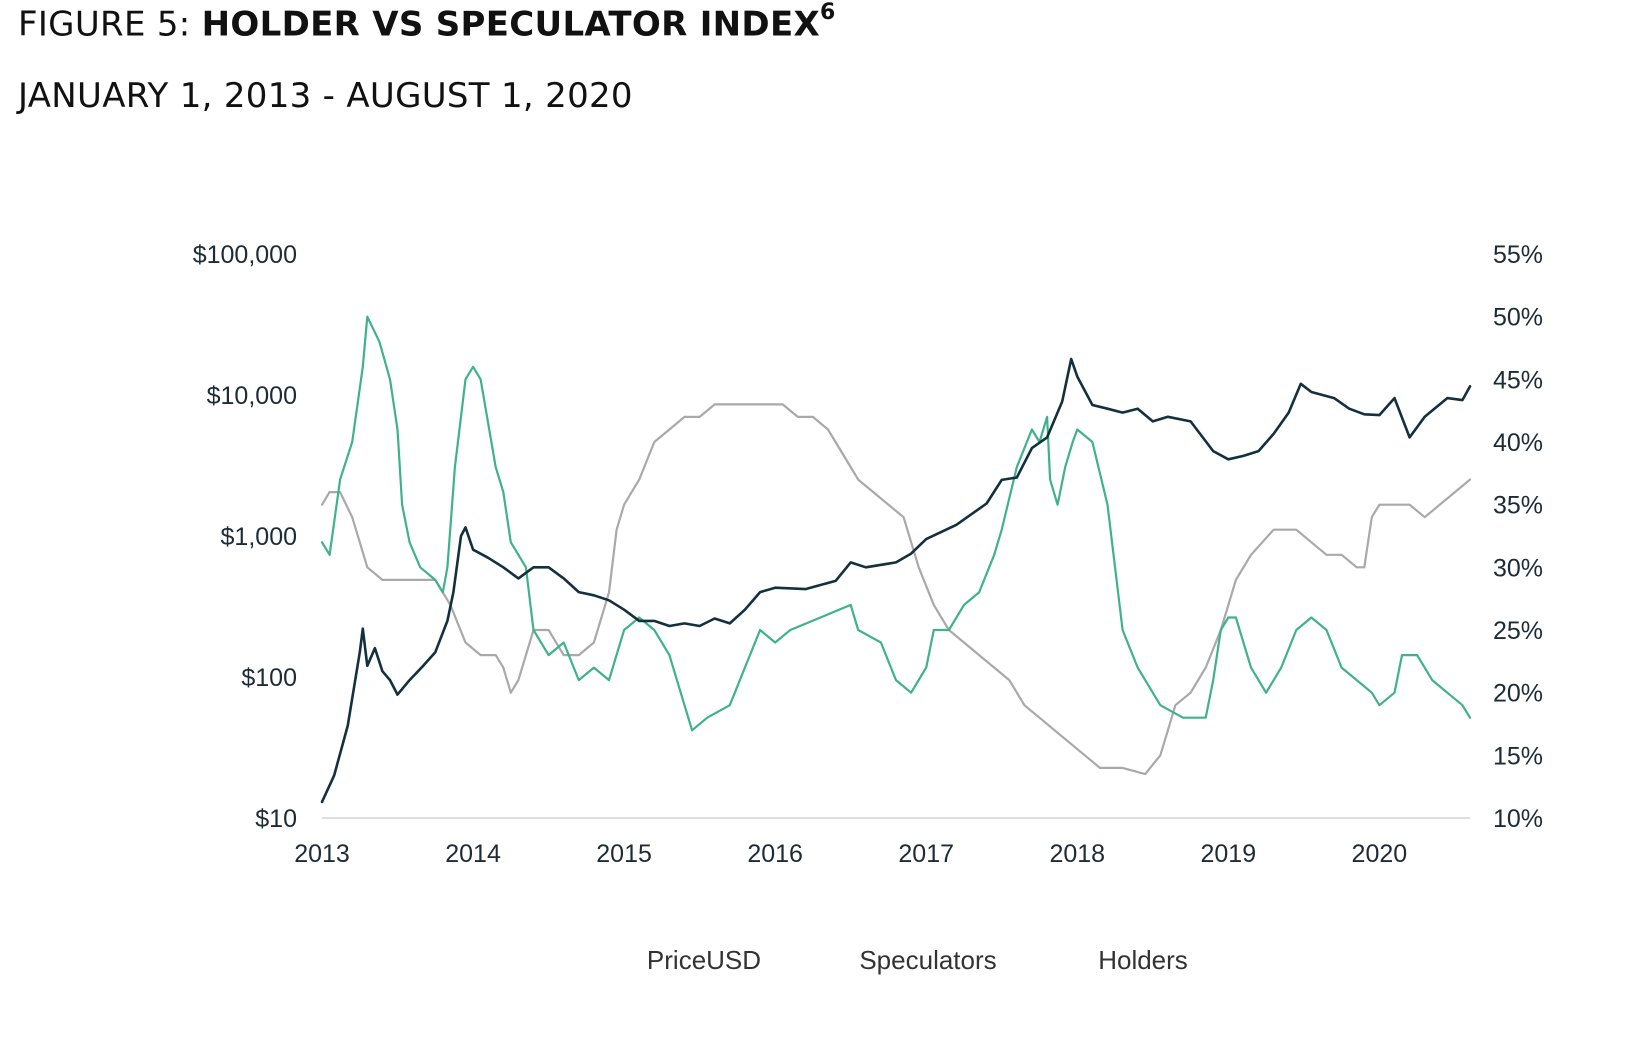 This screenshot has height=1050, width=1652. What do you see at coordinates (510, 24) in the screenshot?
I see `figure-title-text: HOLDER VS SPECULATOR INDEX` at bounding box center [510, 24].